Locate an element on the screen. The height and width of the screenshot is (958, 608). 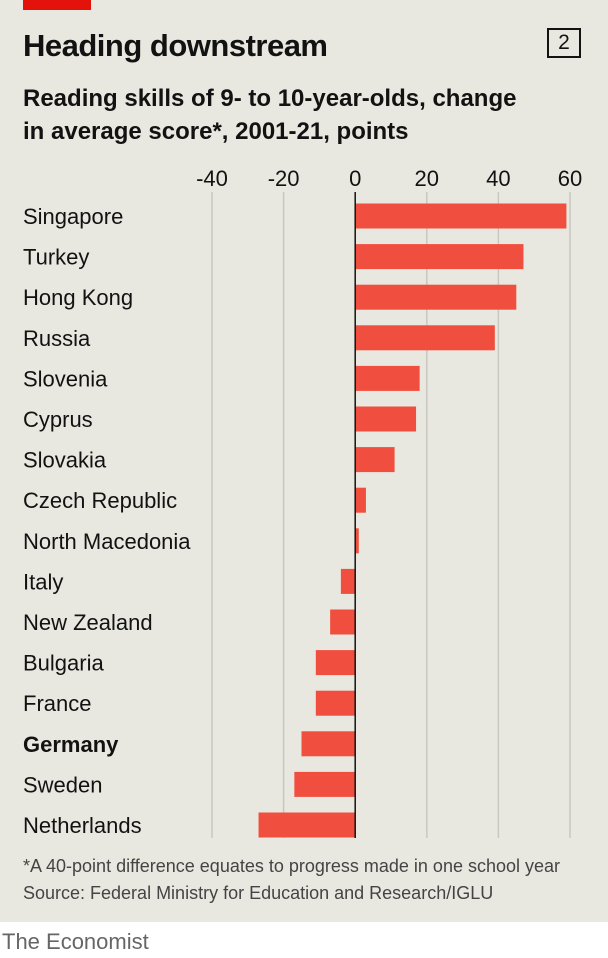
bar-singapore is located at coordinates (461, 216).